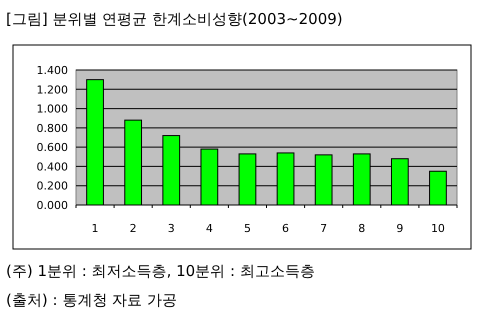 This screenshot has width=481, height=319. Describe the element at coordinates (160, 271) in the screenshot. I see `text: (주) 1분위 : 최저소득층, 10분위 : 최고소득층` at that location.